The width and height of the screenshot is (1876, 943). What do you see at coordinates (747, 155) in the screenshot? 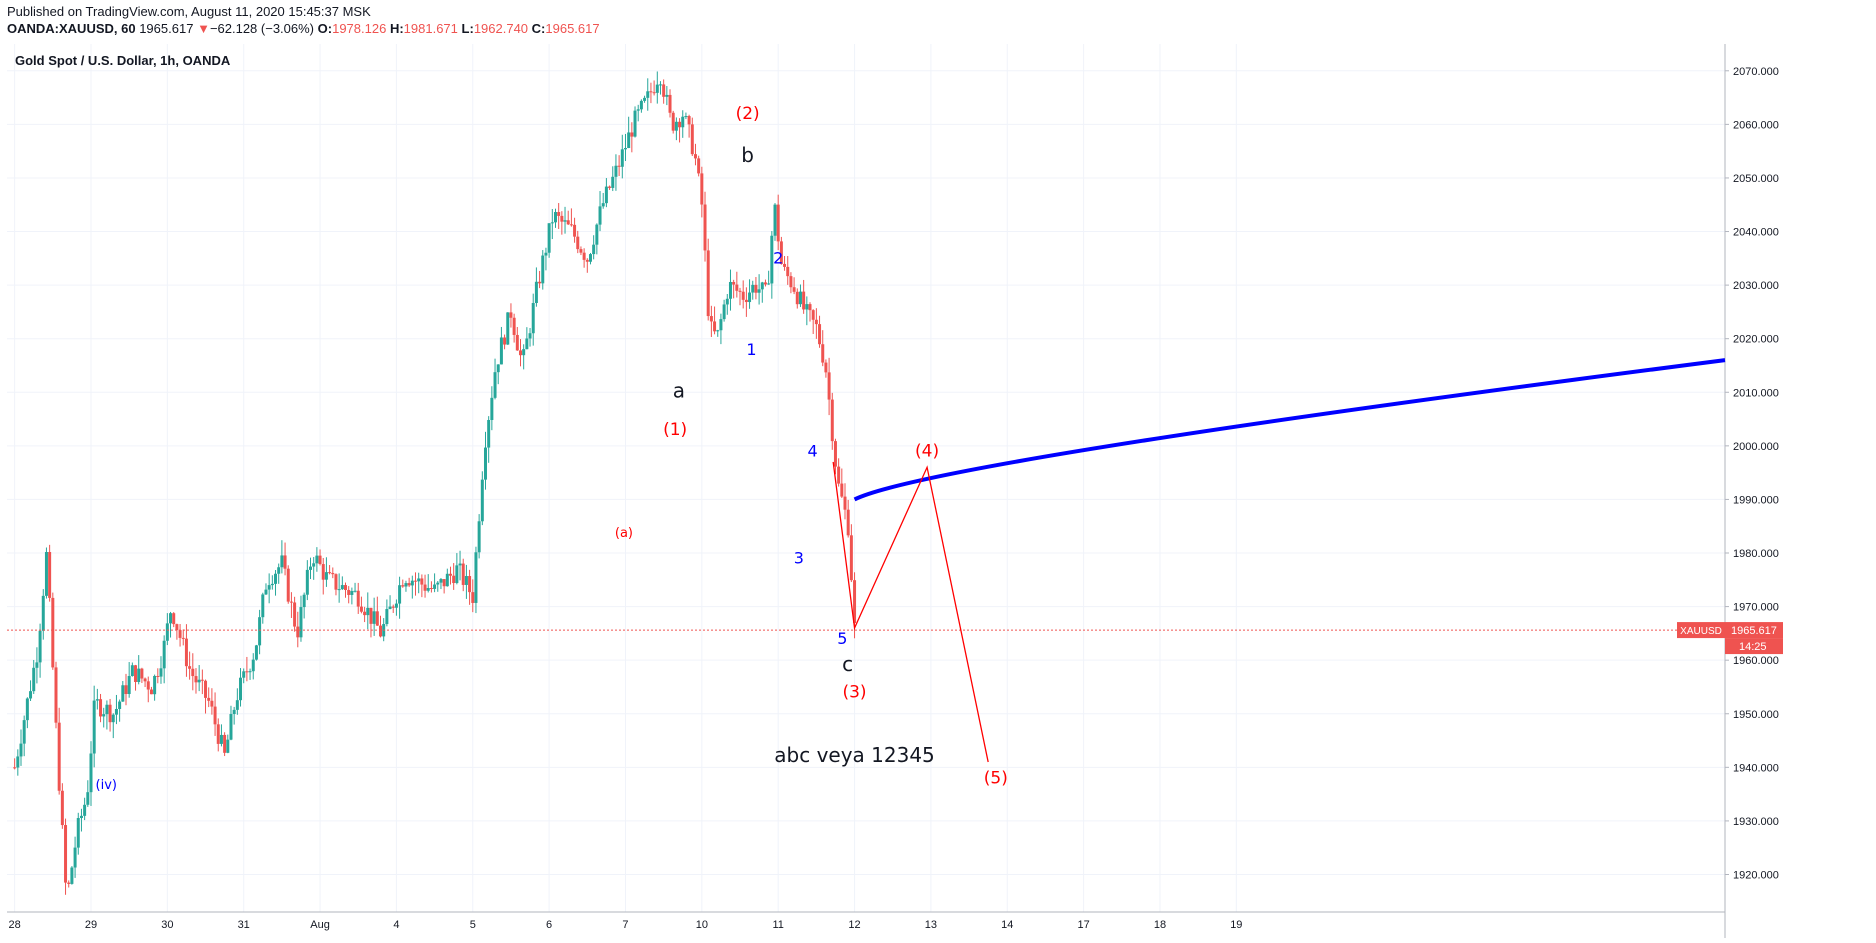
I see `wave-label: b` at bounding box center [747, 155].